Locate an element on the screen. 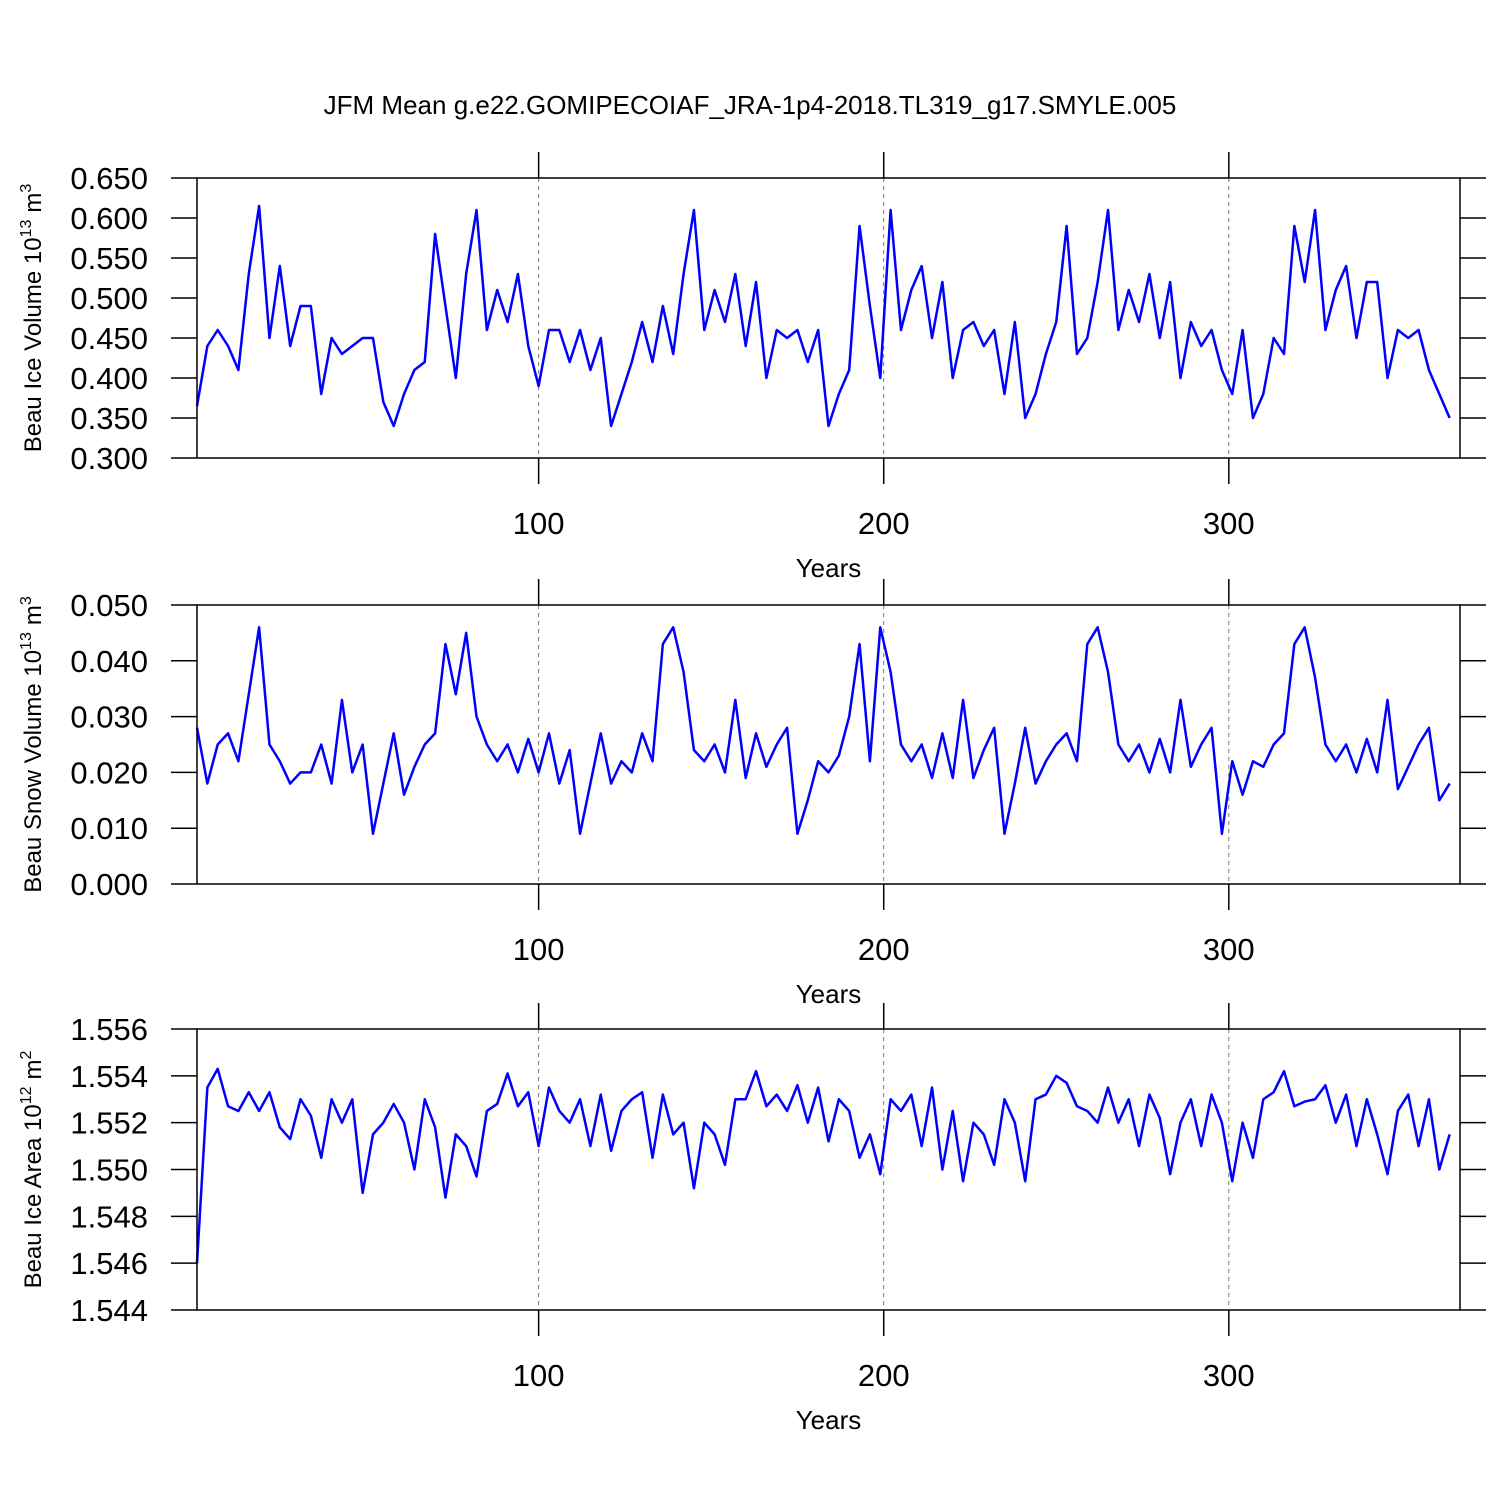  y-axis-label: Beau Snow Volume 1013 m3 is located at coordinates (32, 744).